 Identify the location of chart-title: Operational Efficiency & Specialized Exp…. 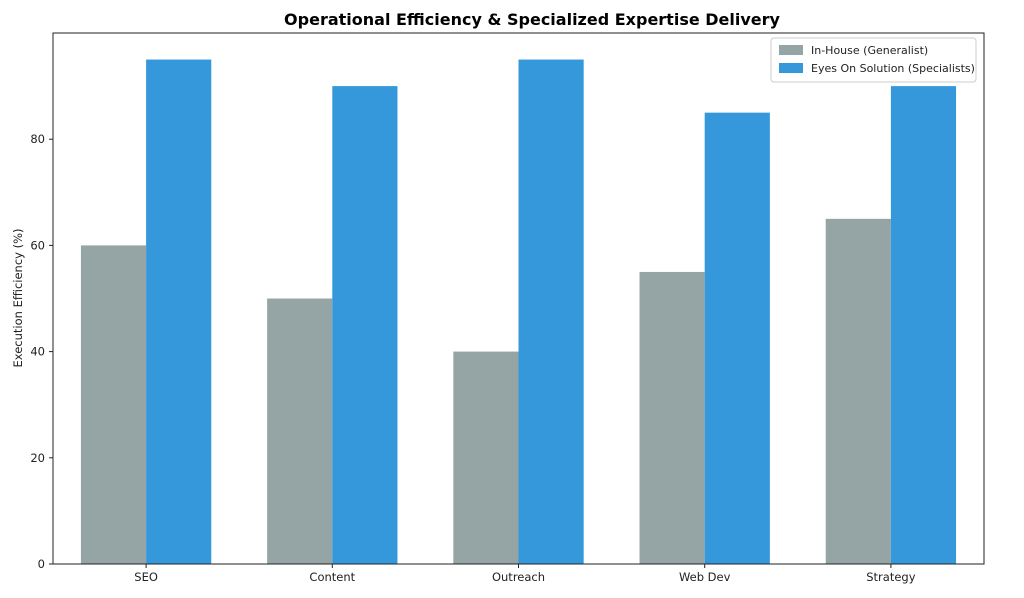
(532, 19).